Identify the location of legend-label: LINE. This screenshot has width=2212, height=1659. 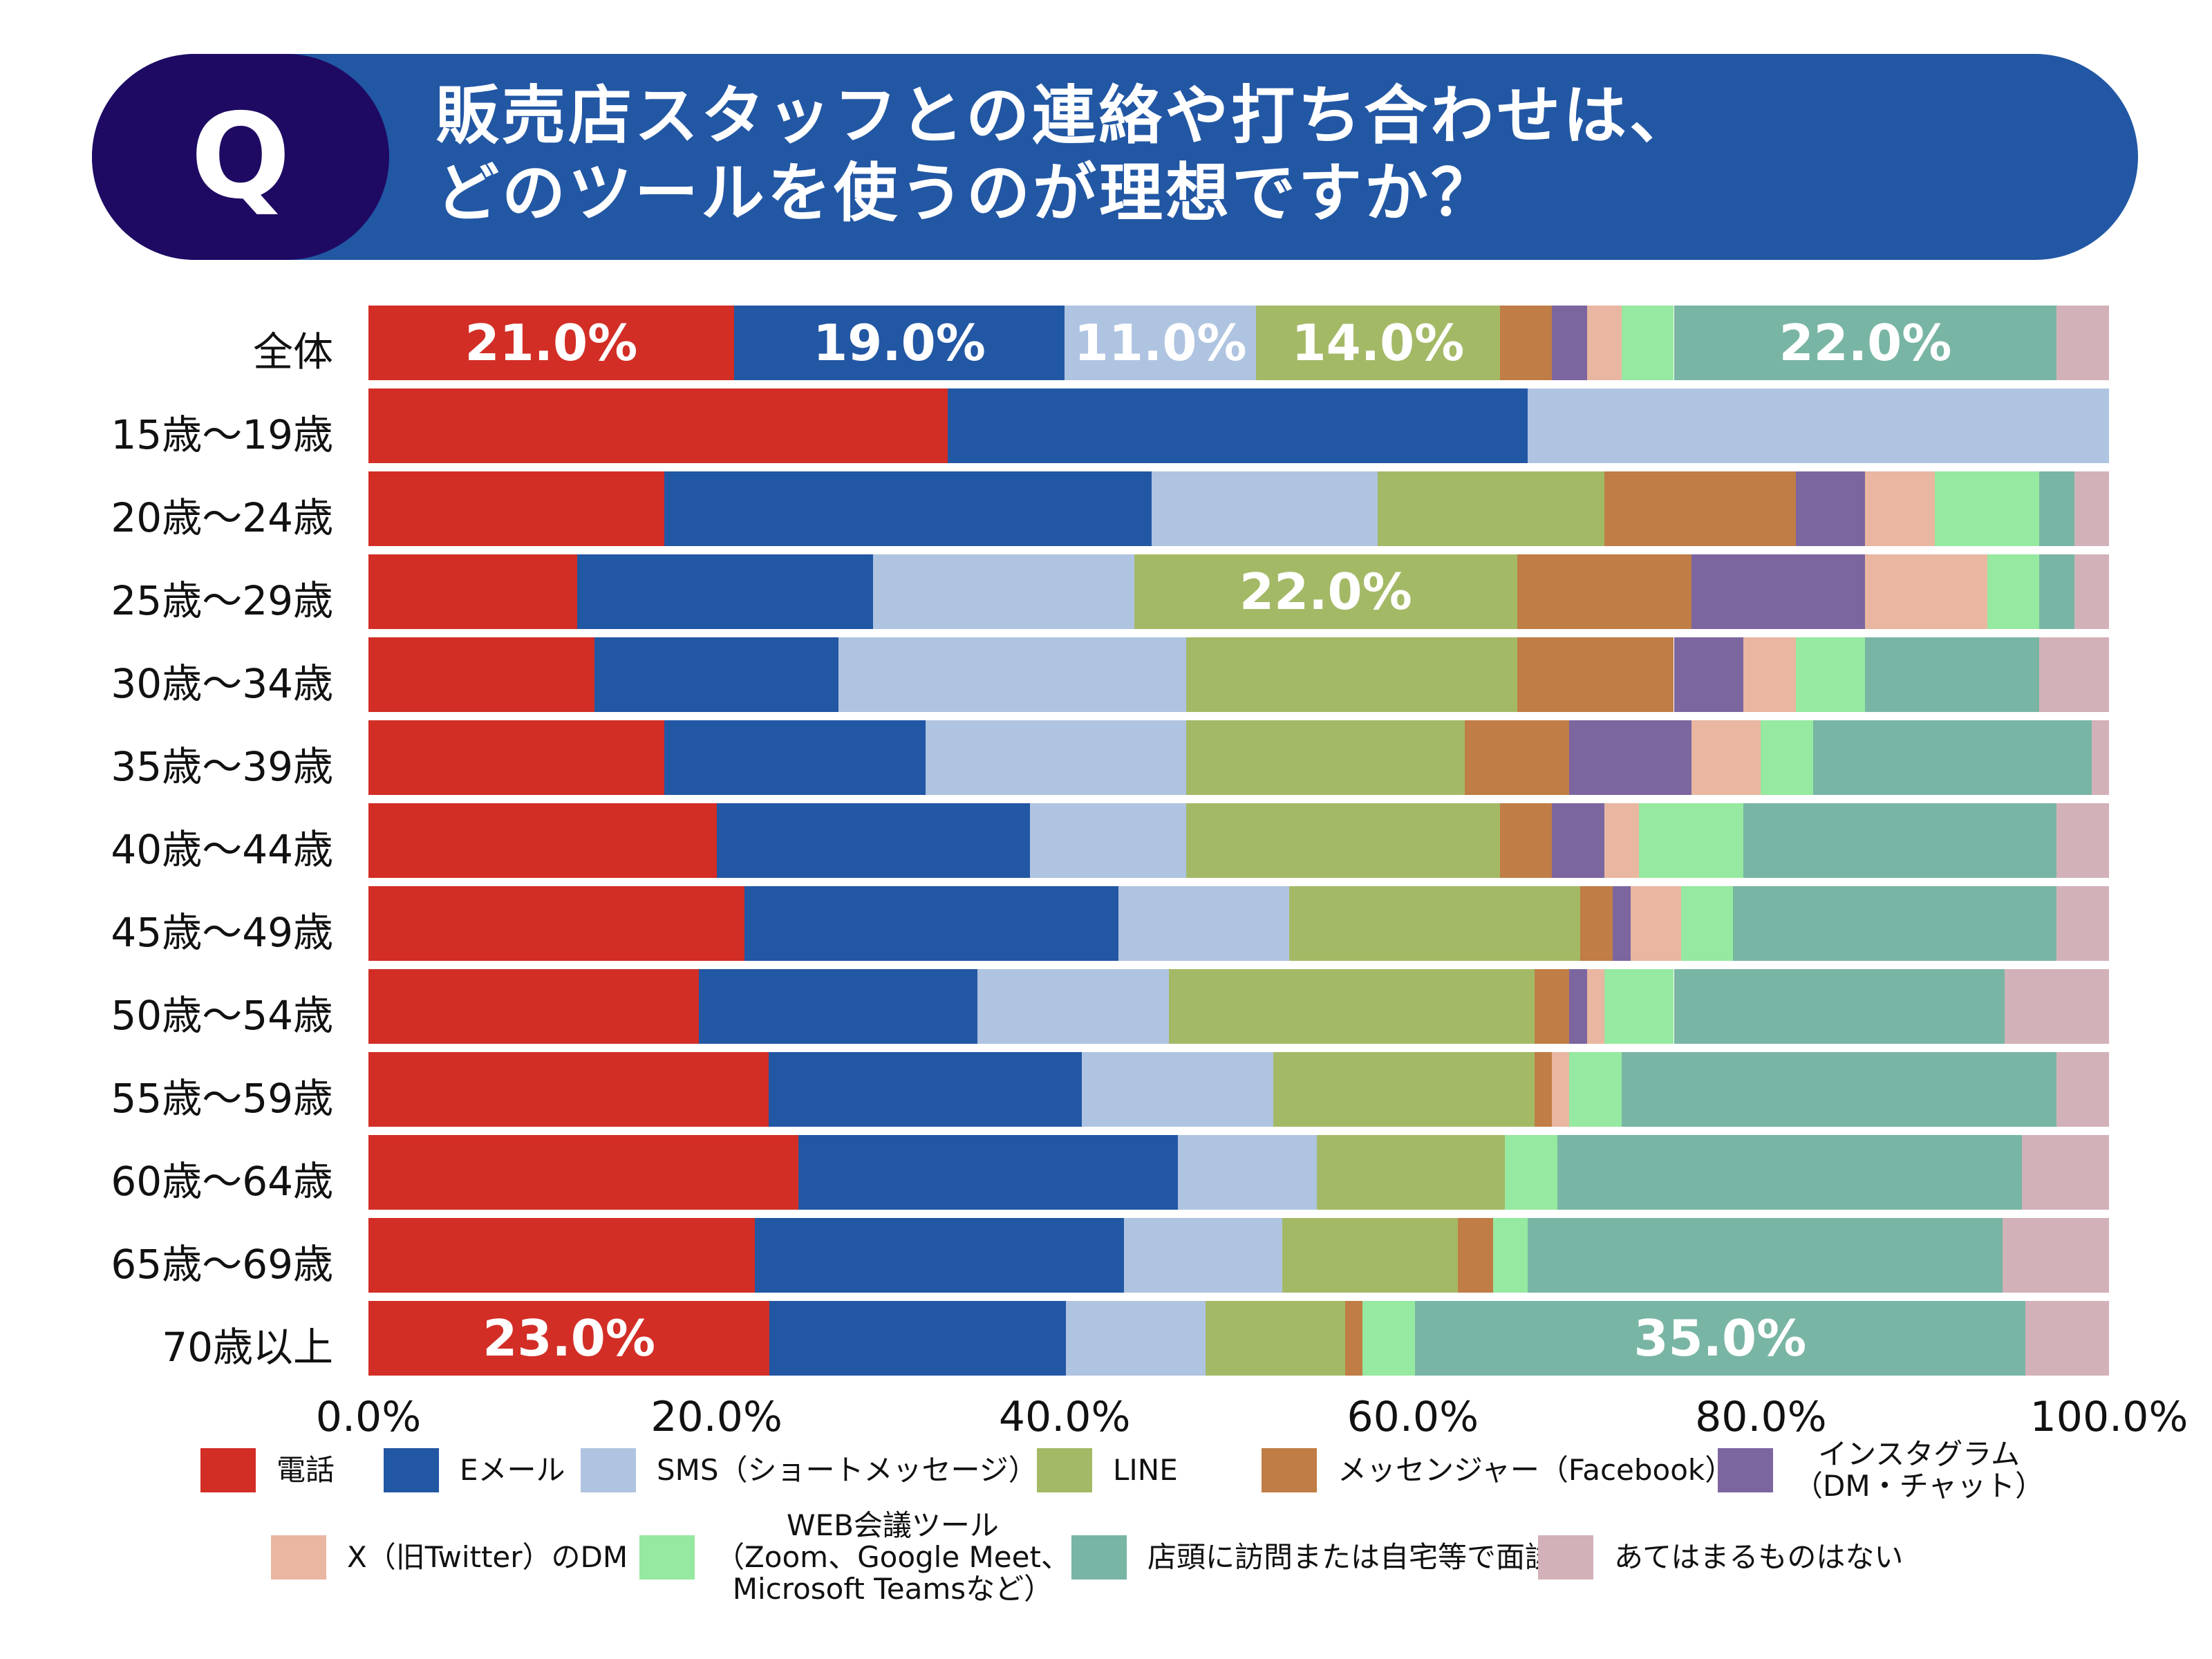
(1145, 1470).